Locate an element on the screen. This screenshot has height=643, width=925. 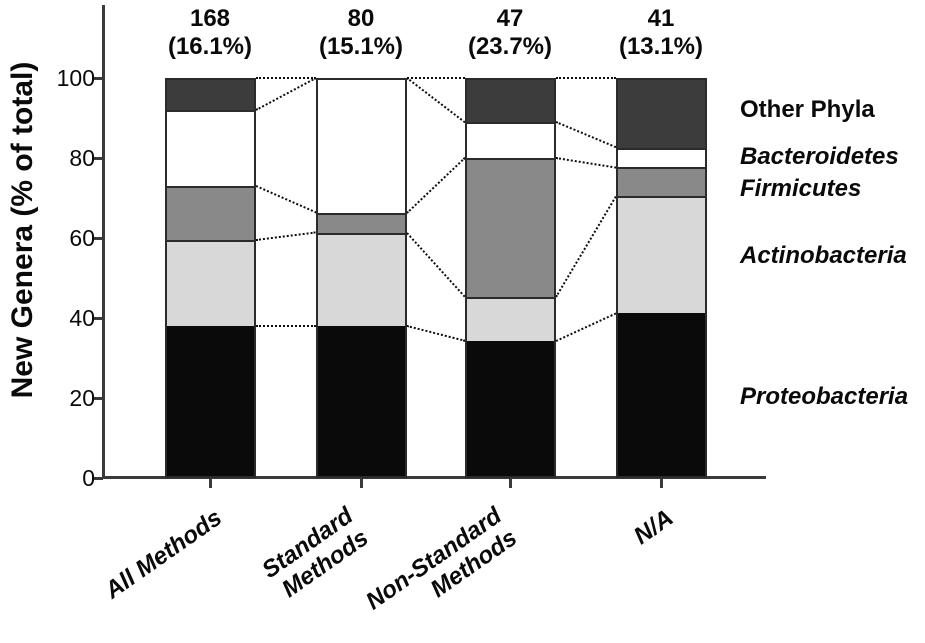
x-tick-label-all-methods: All Methods is located at coordinates (163, 554).